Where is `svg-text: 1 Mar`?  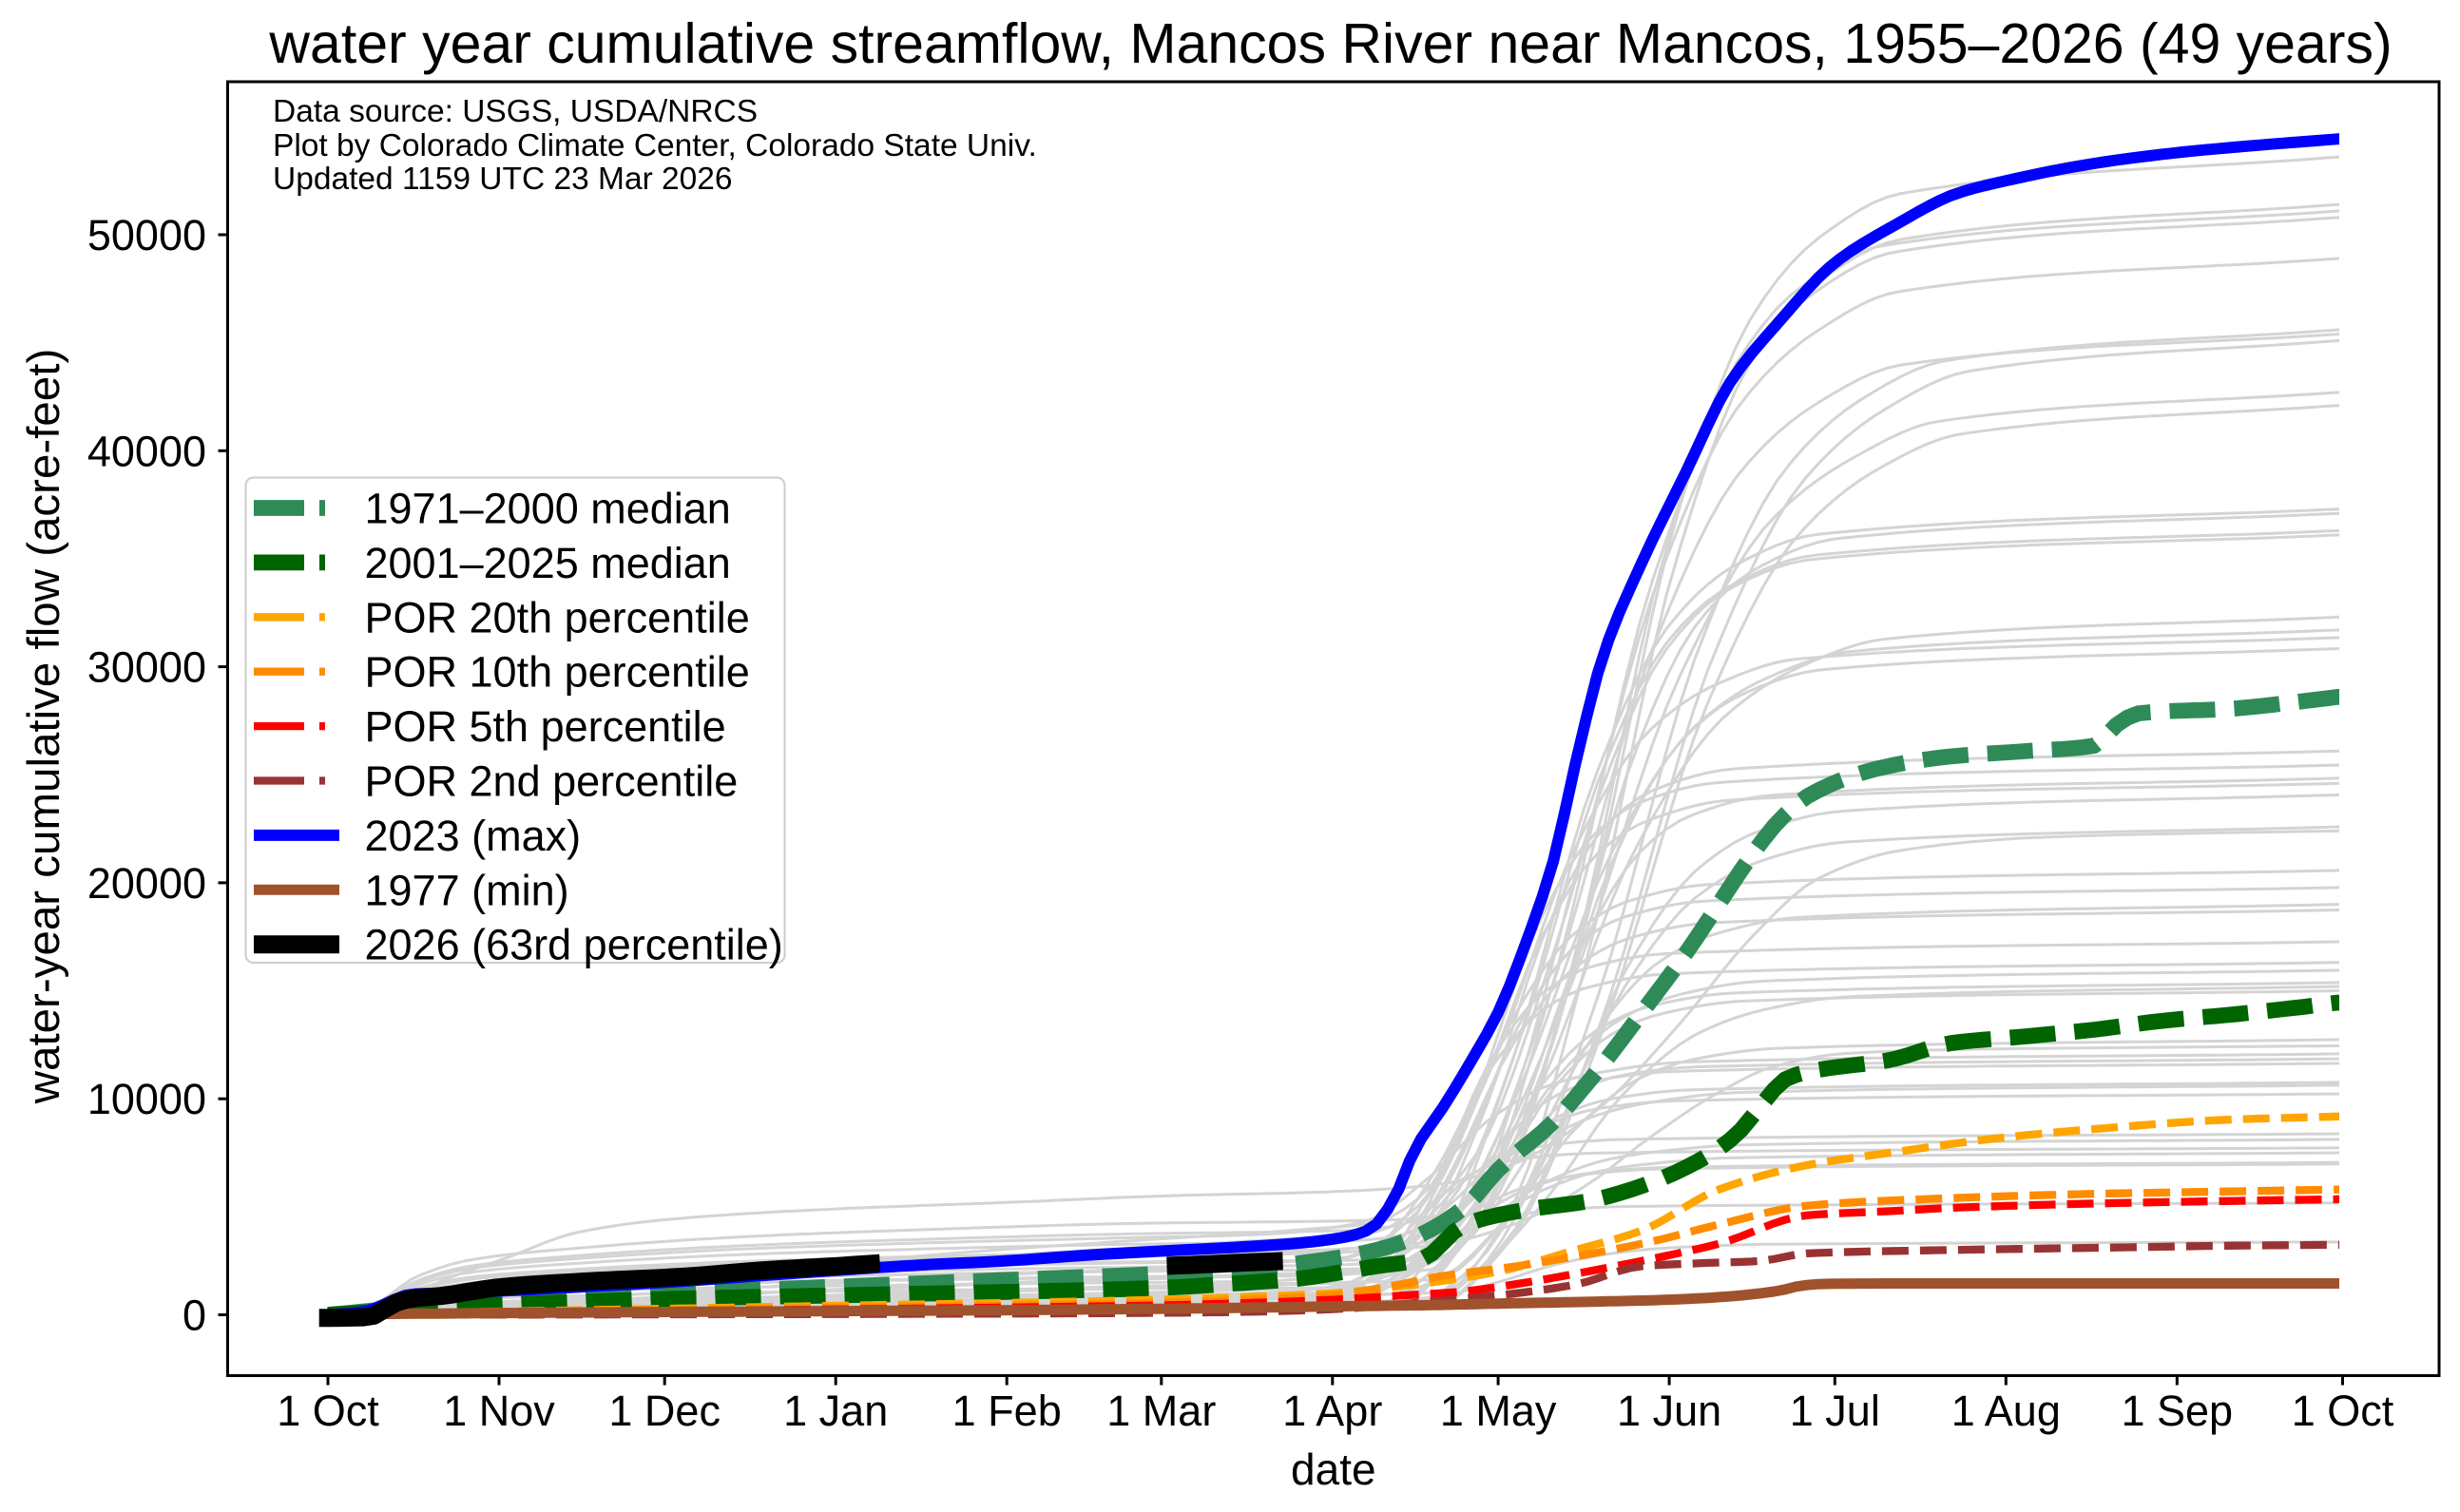
svg-text: 1 Mar is located at coordinates (1161, 1411).